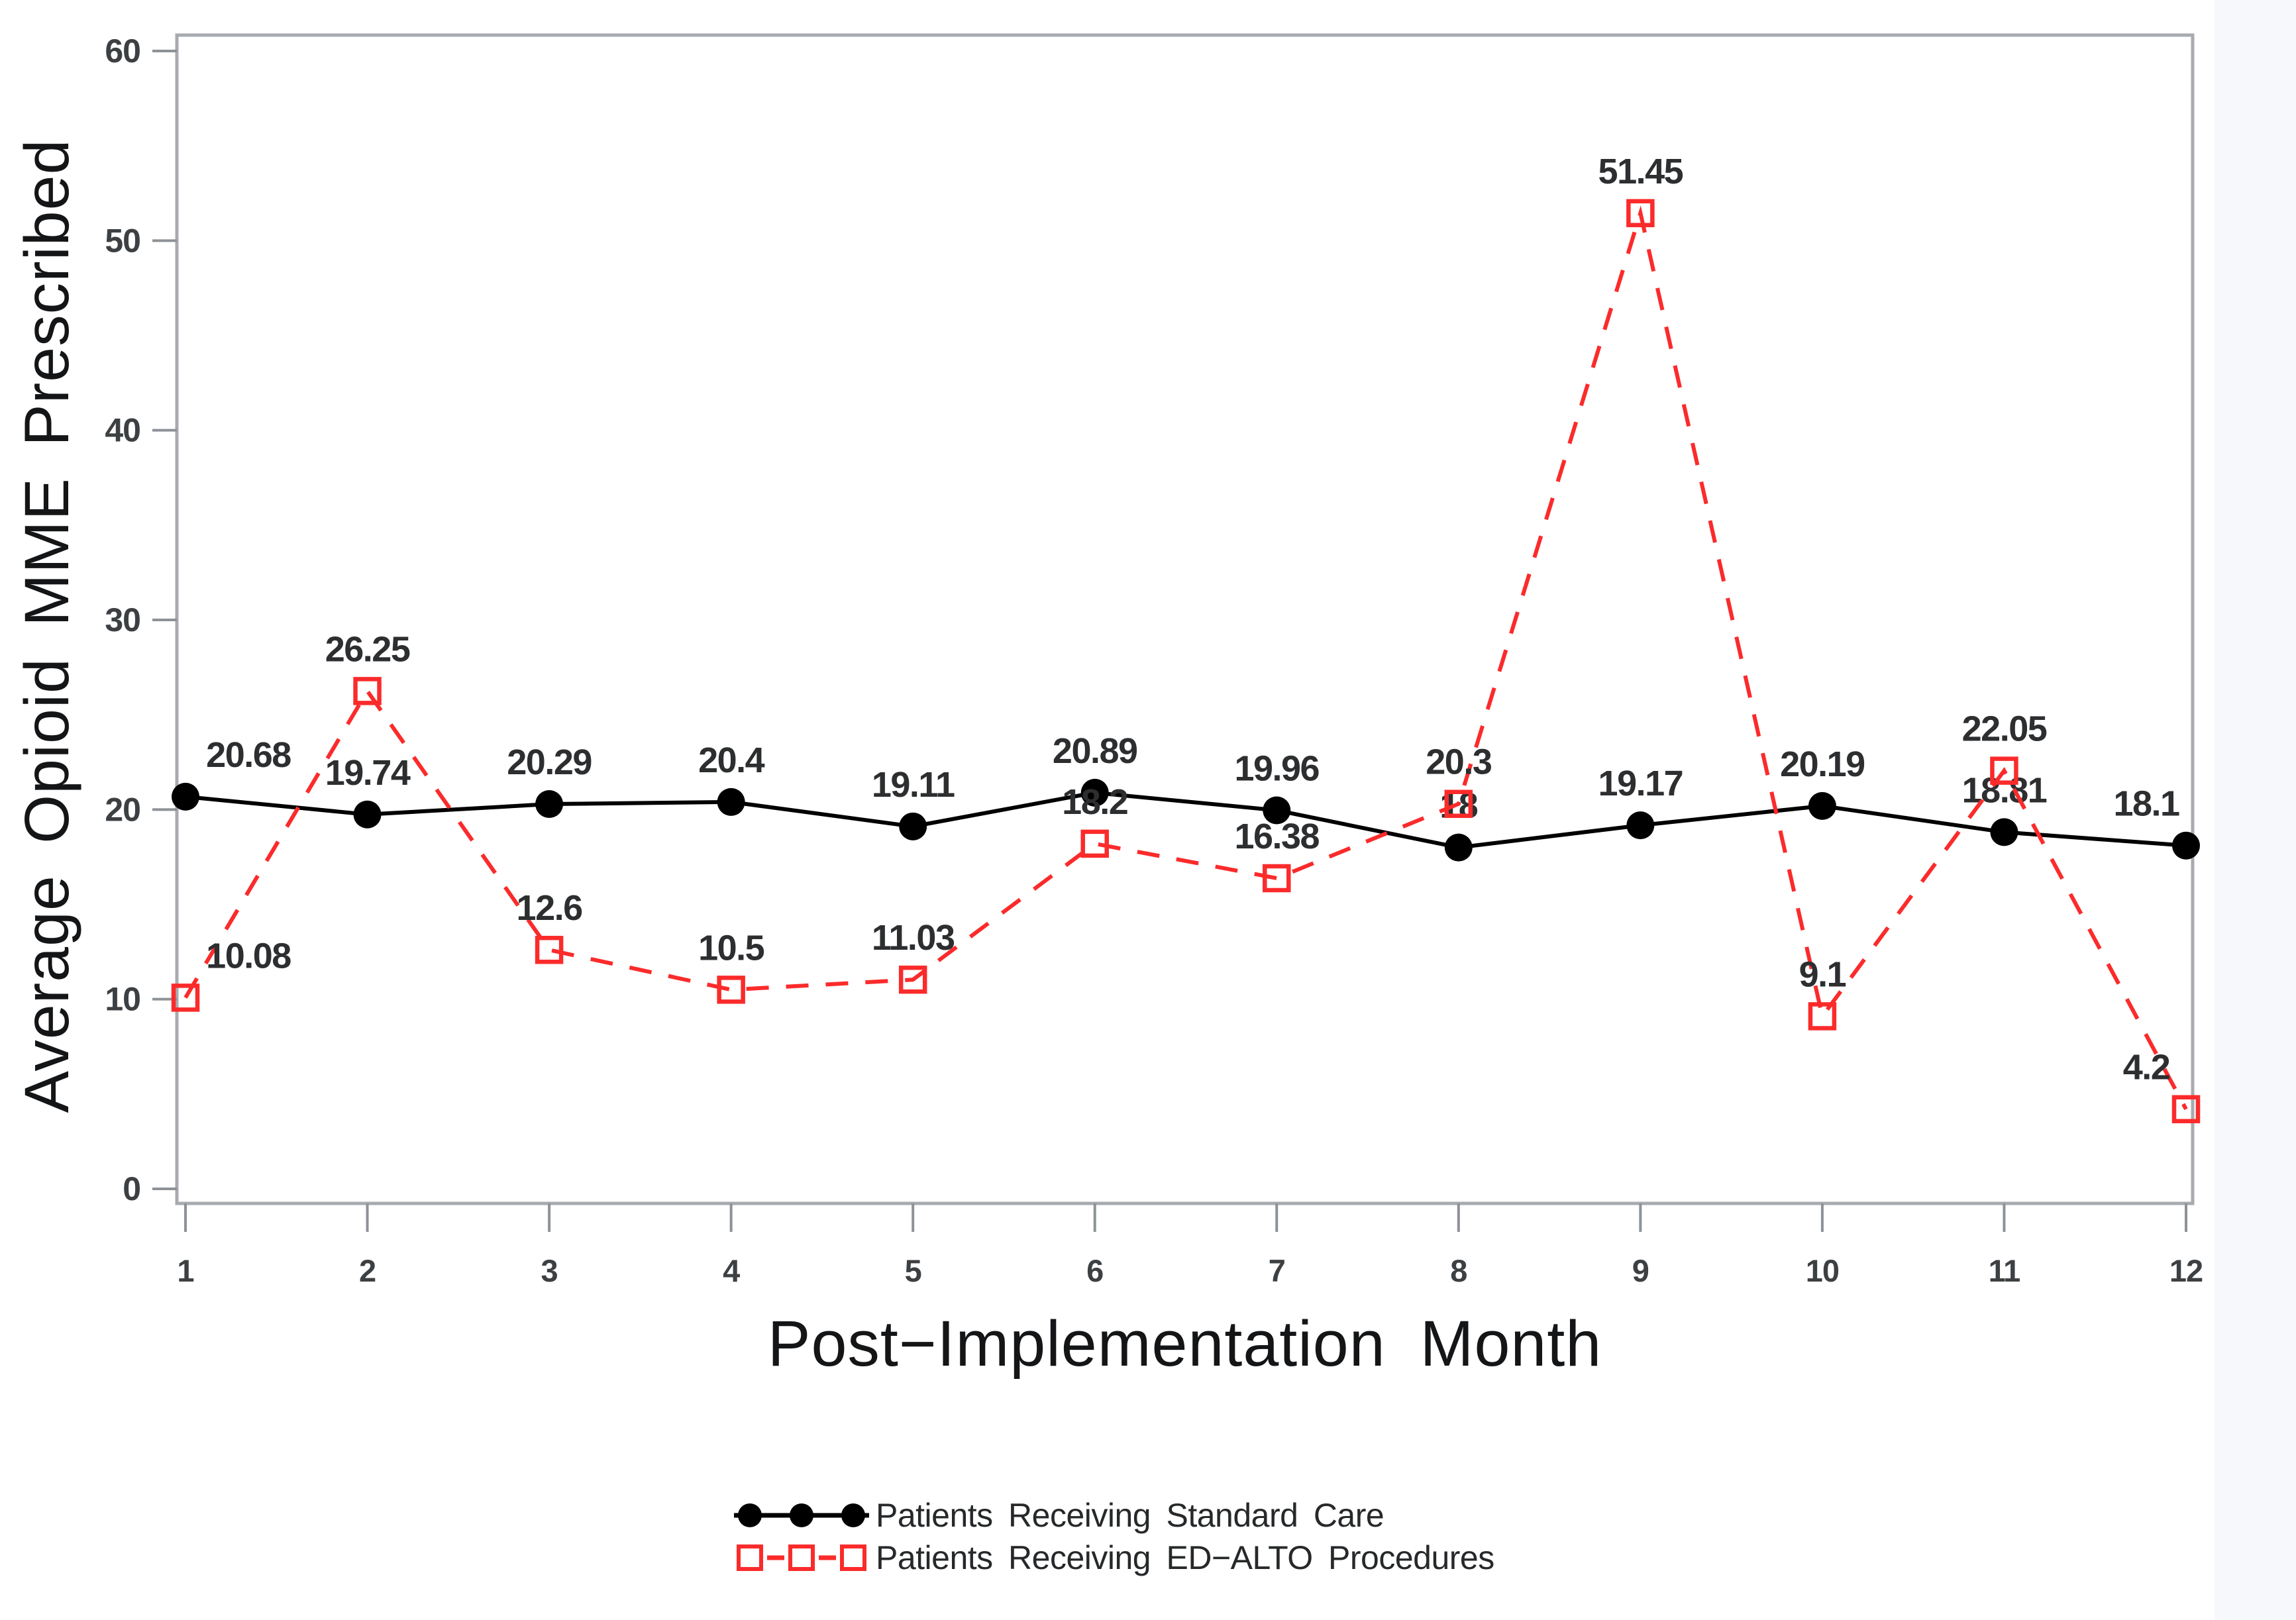  What do you see at coordinates (1130, 1516) in the screenshot?
I see `legend-label: Patients Receiving Standard Care` at bounding box center [1130, 1516].